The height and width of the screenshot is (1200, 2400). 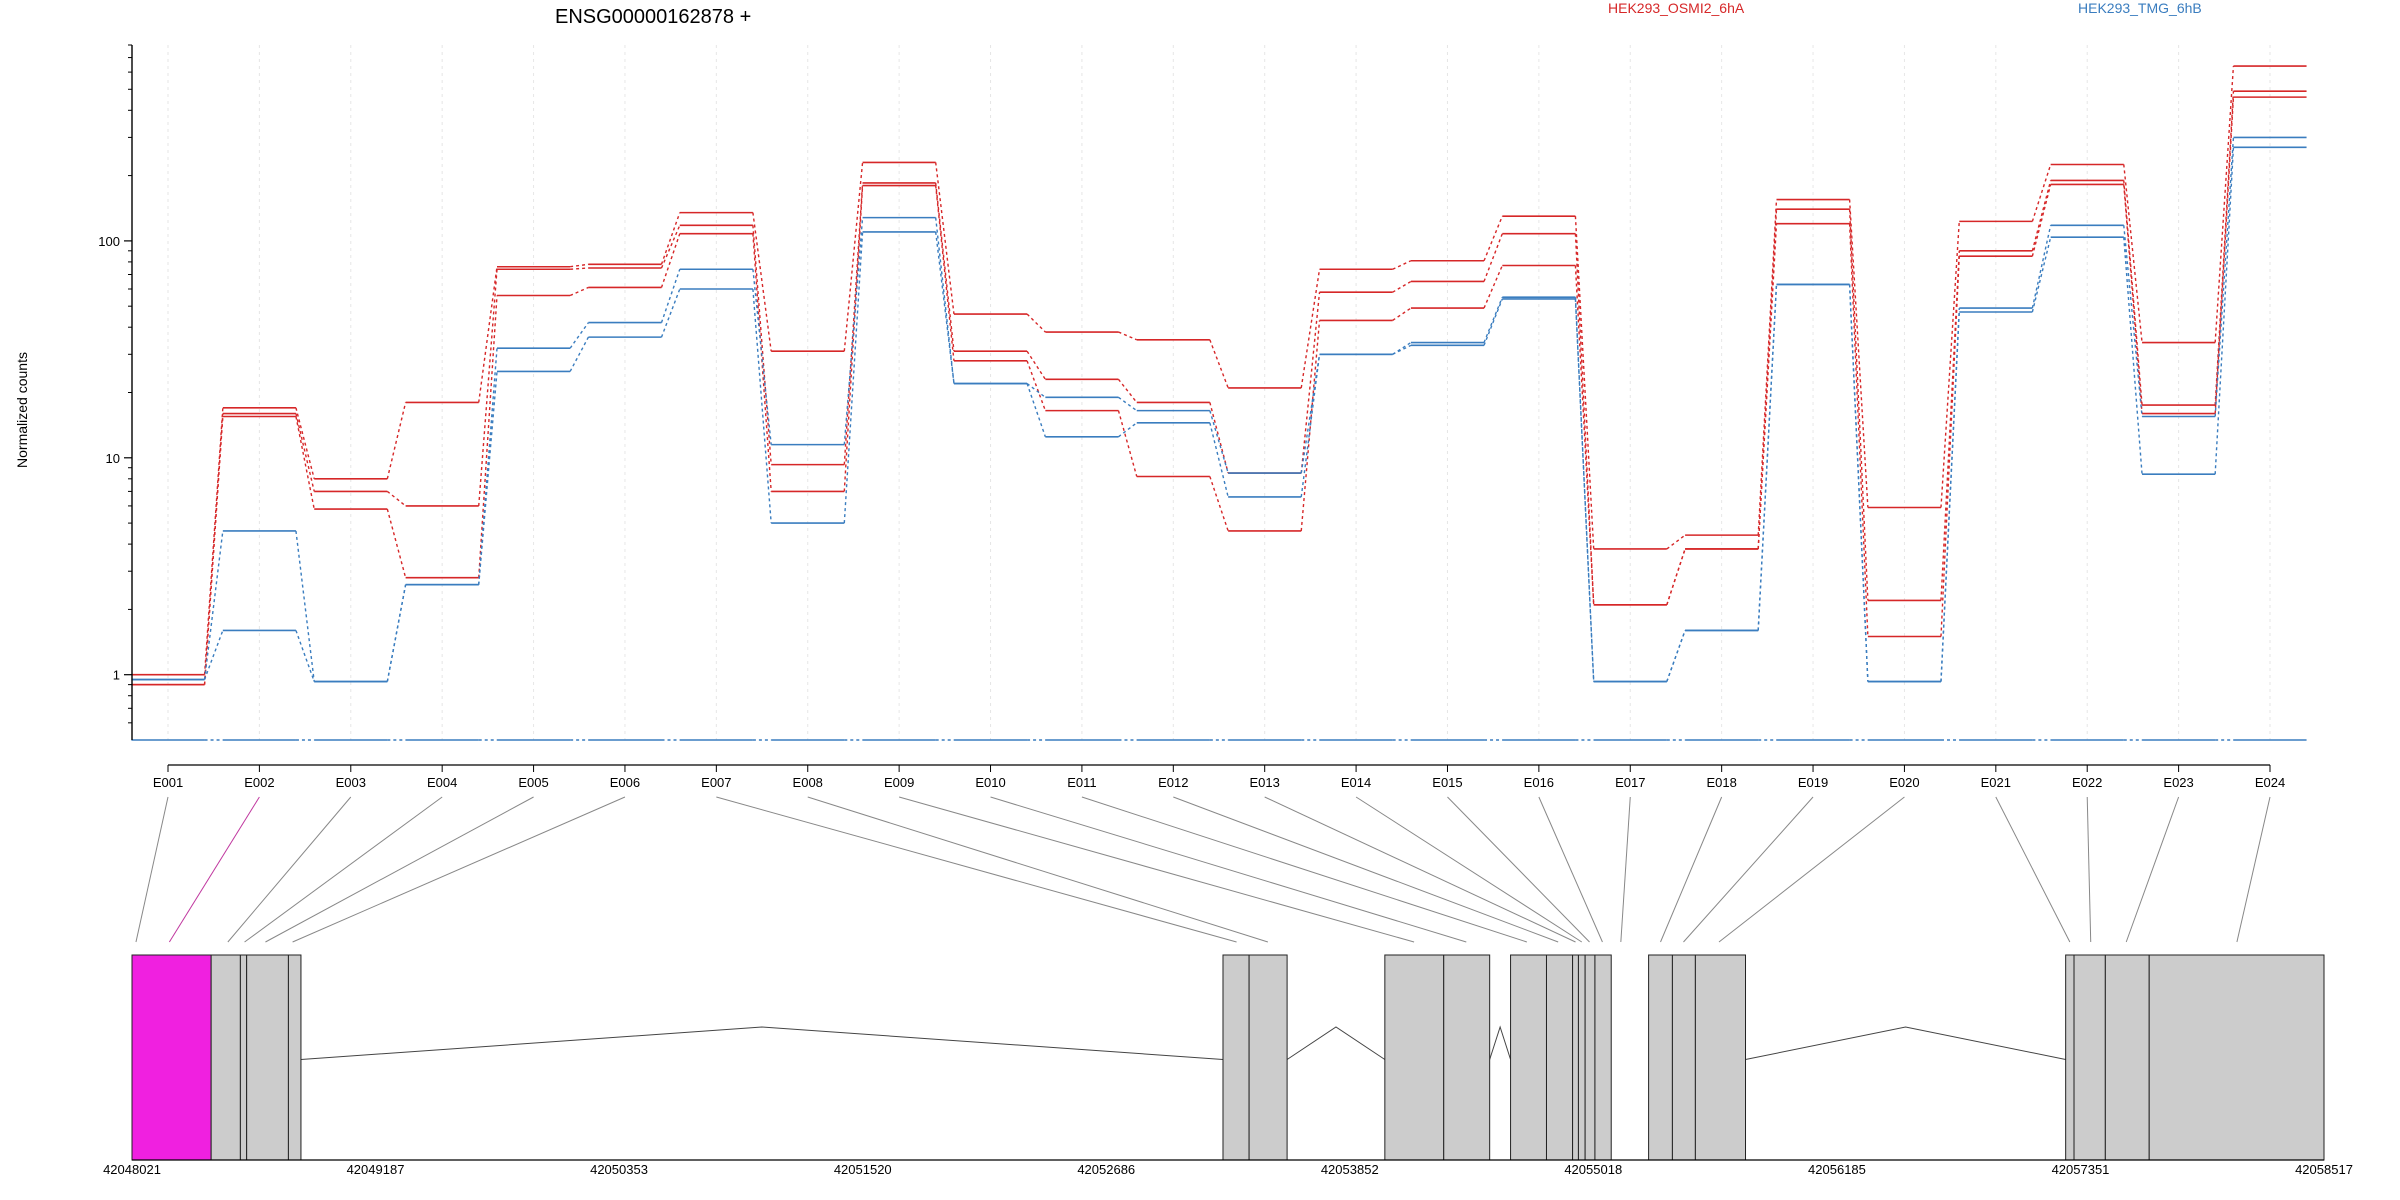 I want to click on connector-e021, so click(x=2033, y=869).